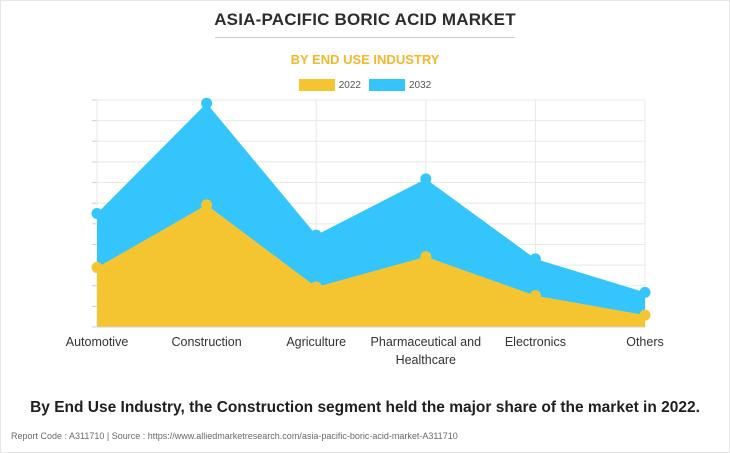  What do you see at coordinates (365, 85) in the screenshot?
I see `legend: 2022 2032` at bounding box center [365, 85].